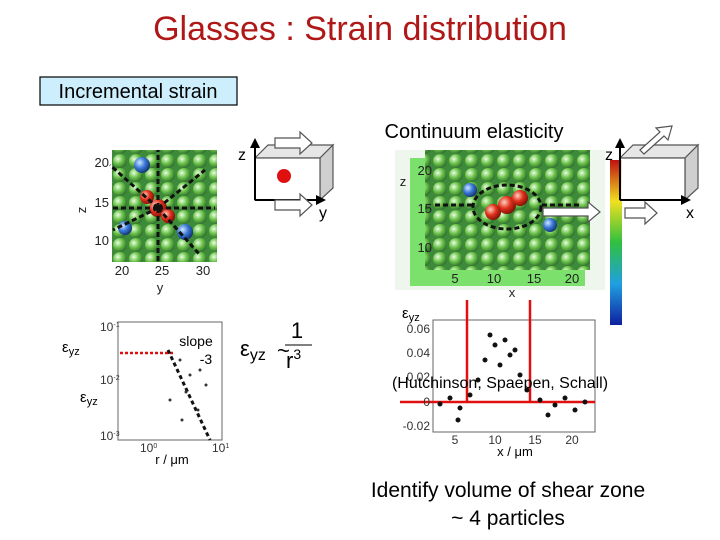 Image resolution: width=720 pixels, height=540 pixels. Describe the element at coordinates (500, 383) in the screenshot. I see `citation: (Hutchinson, Spaepen, Schall)` at that location.